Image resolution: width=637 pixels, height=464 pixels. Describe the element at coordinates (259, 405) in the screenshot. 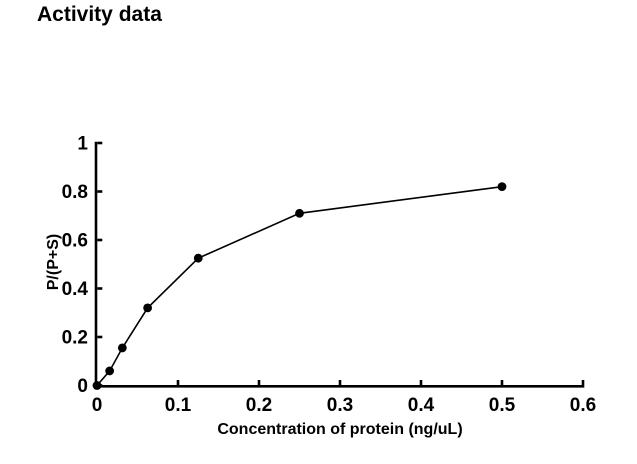

I see `x-tick-label: 0.2` at that location.